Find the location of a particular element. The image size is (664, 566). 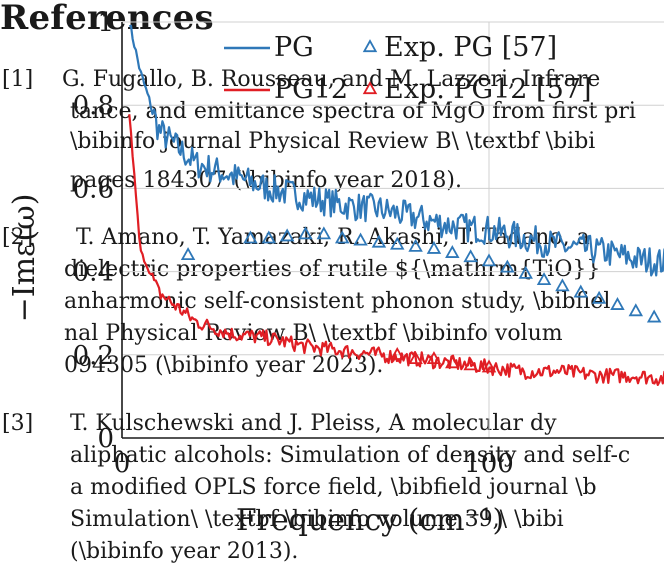

reference-2-line-5: 094305 (\bibinfo year 2023). is located at coordinates (224, 365).